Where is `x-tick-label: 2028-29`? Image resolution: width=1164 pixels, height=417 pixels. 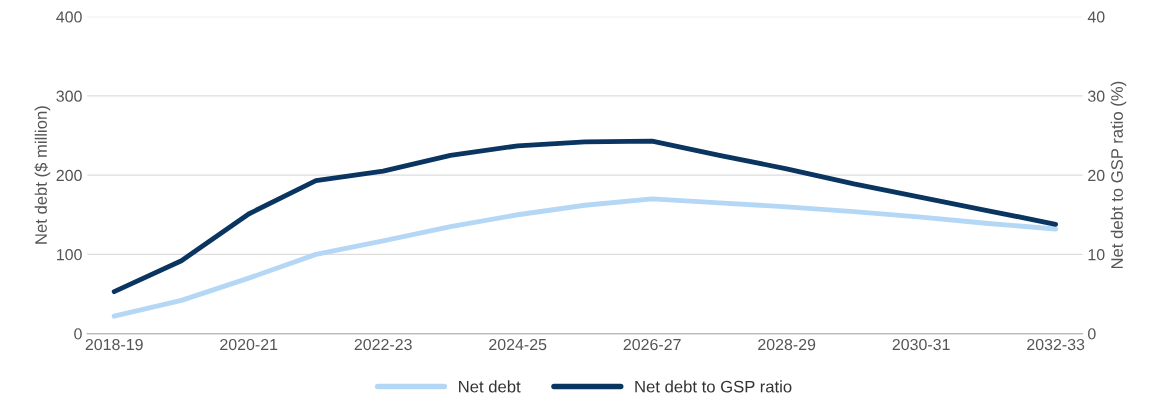 x-tick-label: 2028-29 is located at coordinates (787, 344).